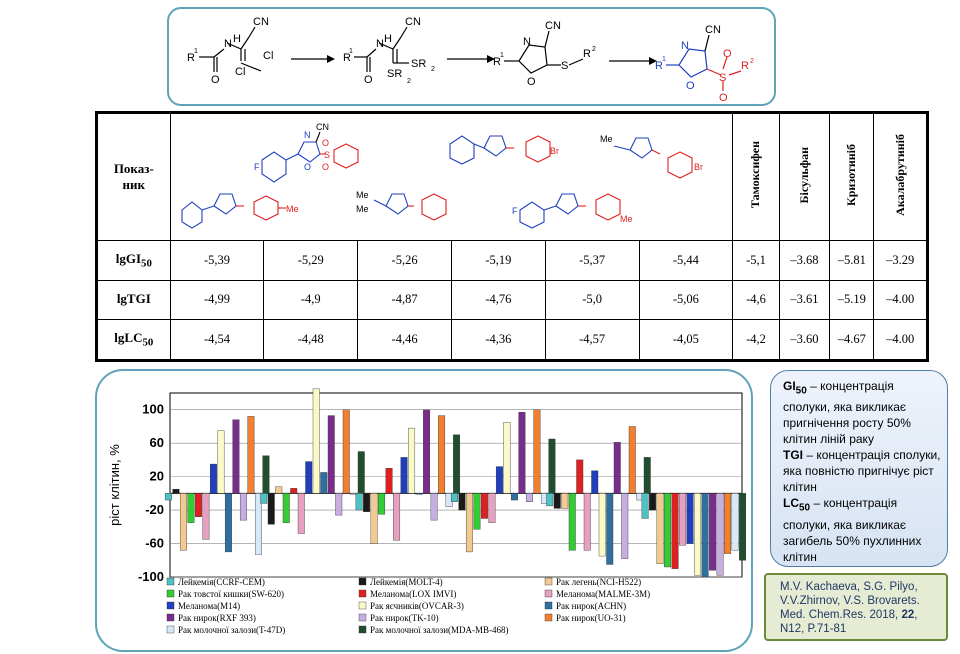  What do you see at coordinates (153, 409) in the screenshot?
I see `y-tick-label: 100` at bounding box center [153, 409].